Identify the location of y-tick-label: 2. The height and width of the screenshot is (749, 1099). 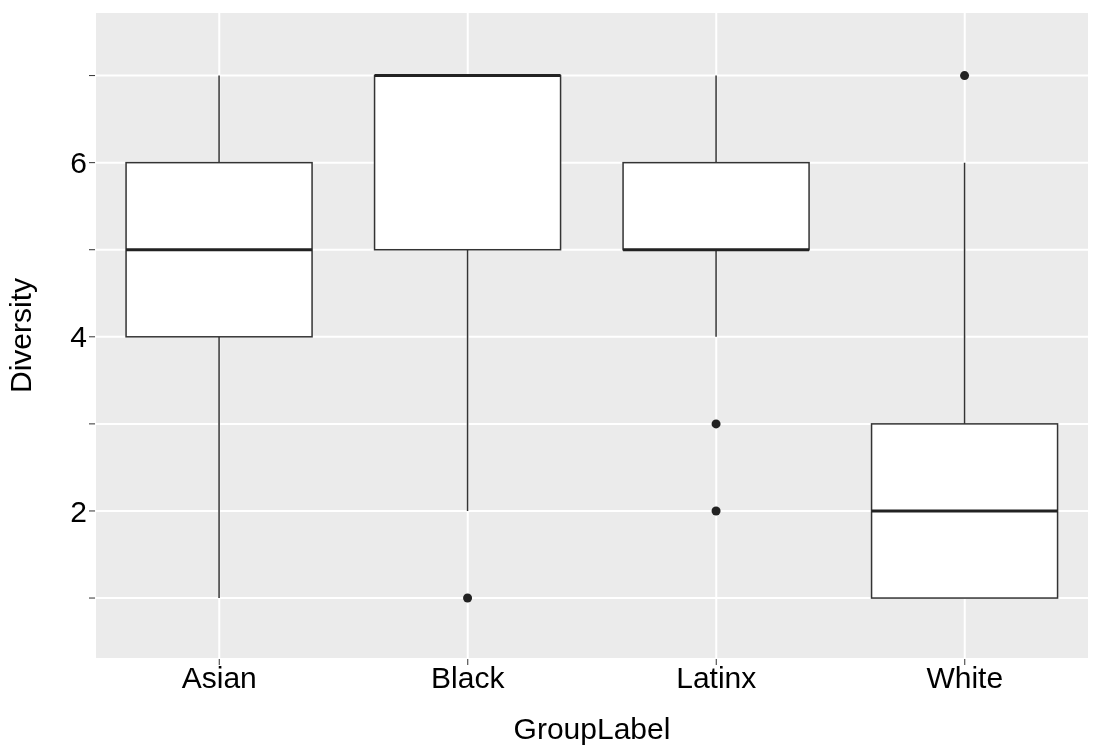
(78, 511).